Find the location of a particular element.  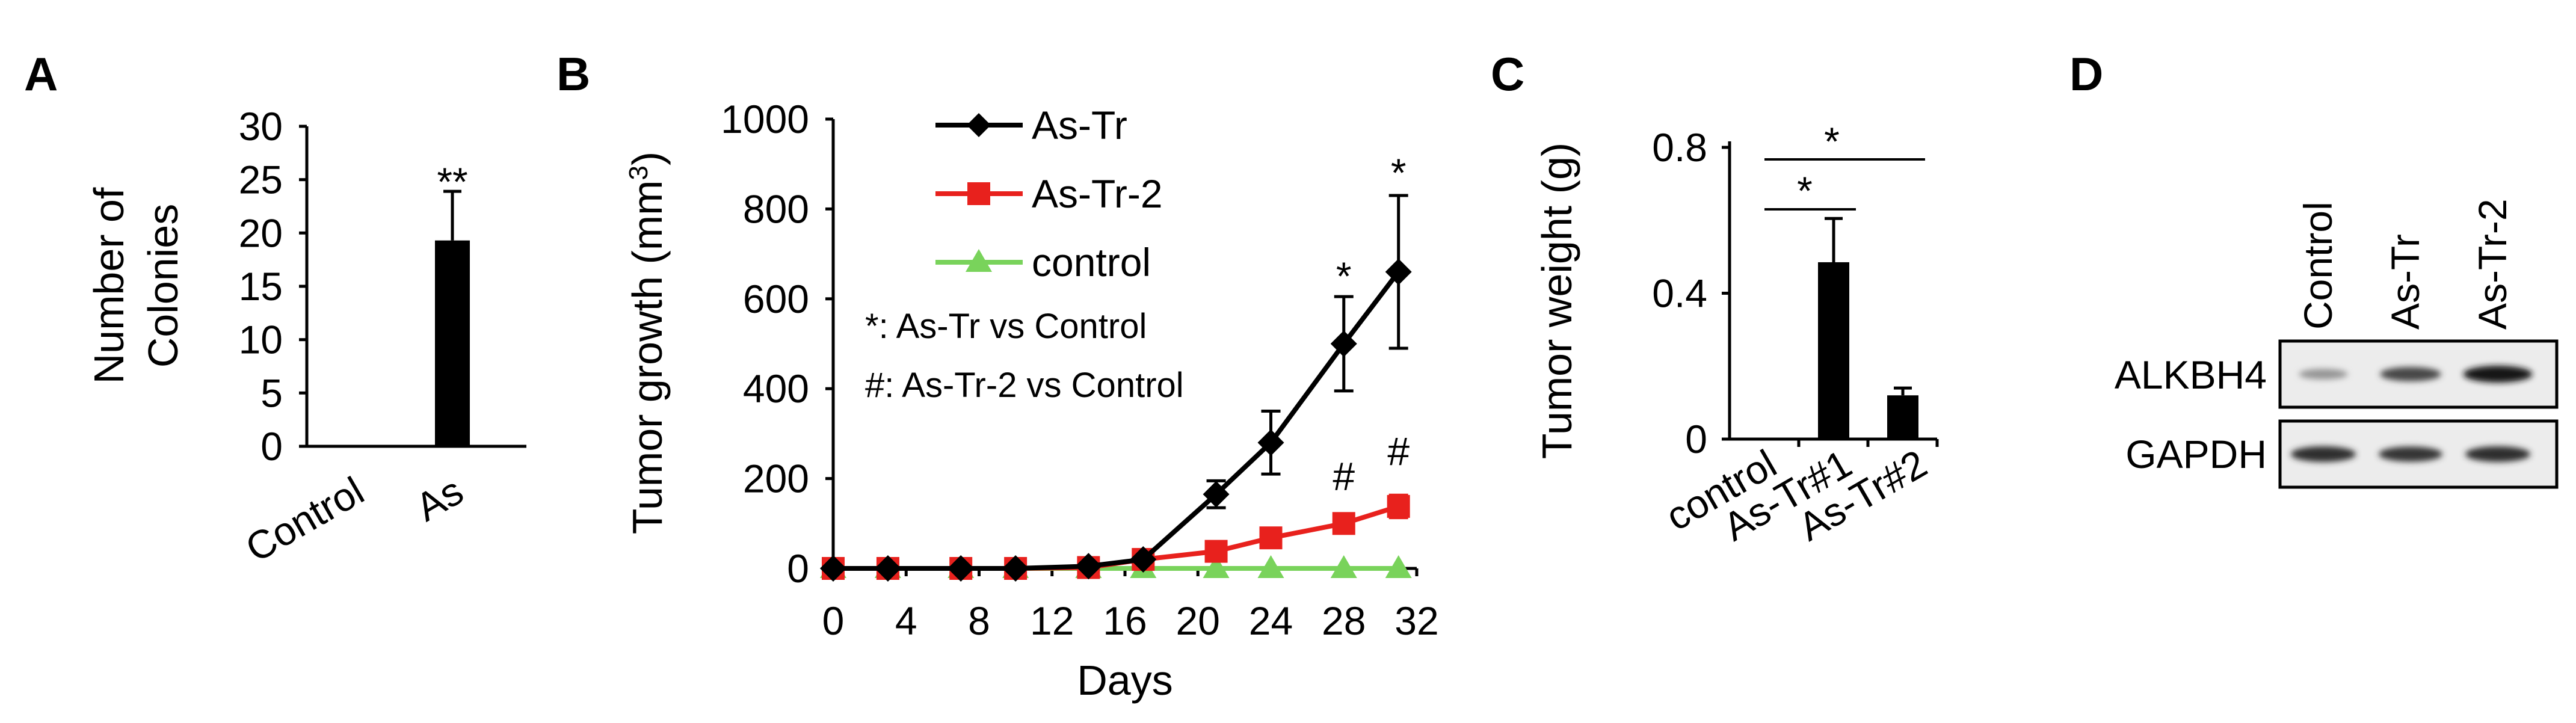

panel-b-annotations: * * # # is located at coordinates (1371, 324).